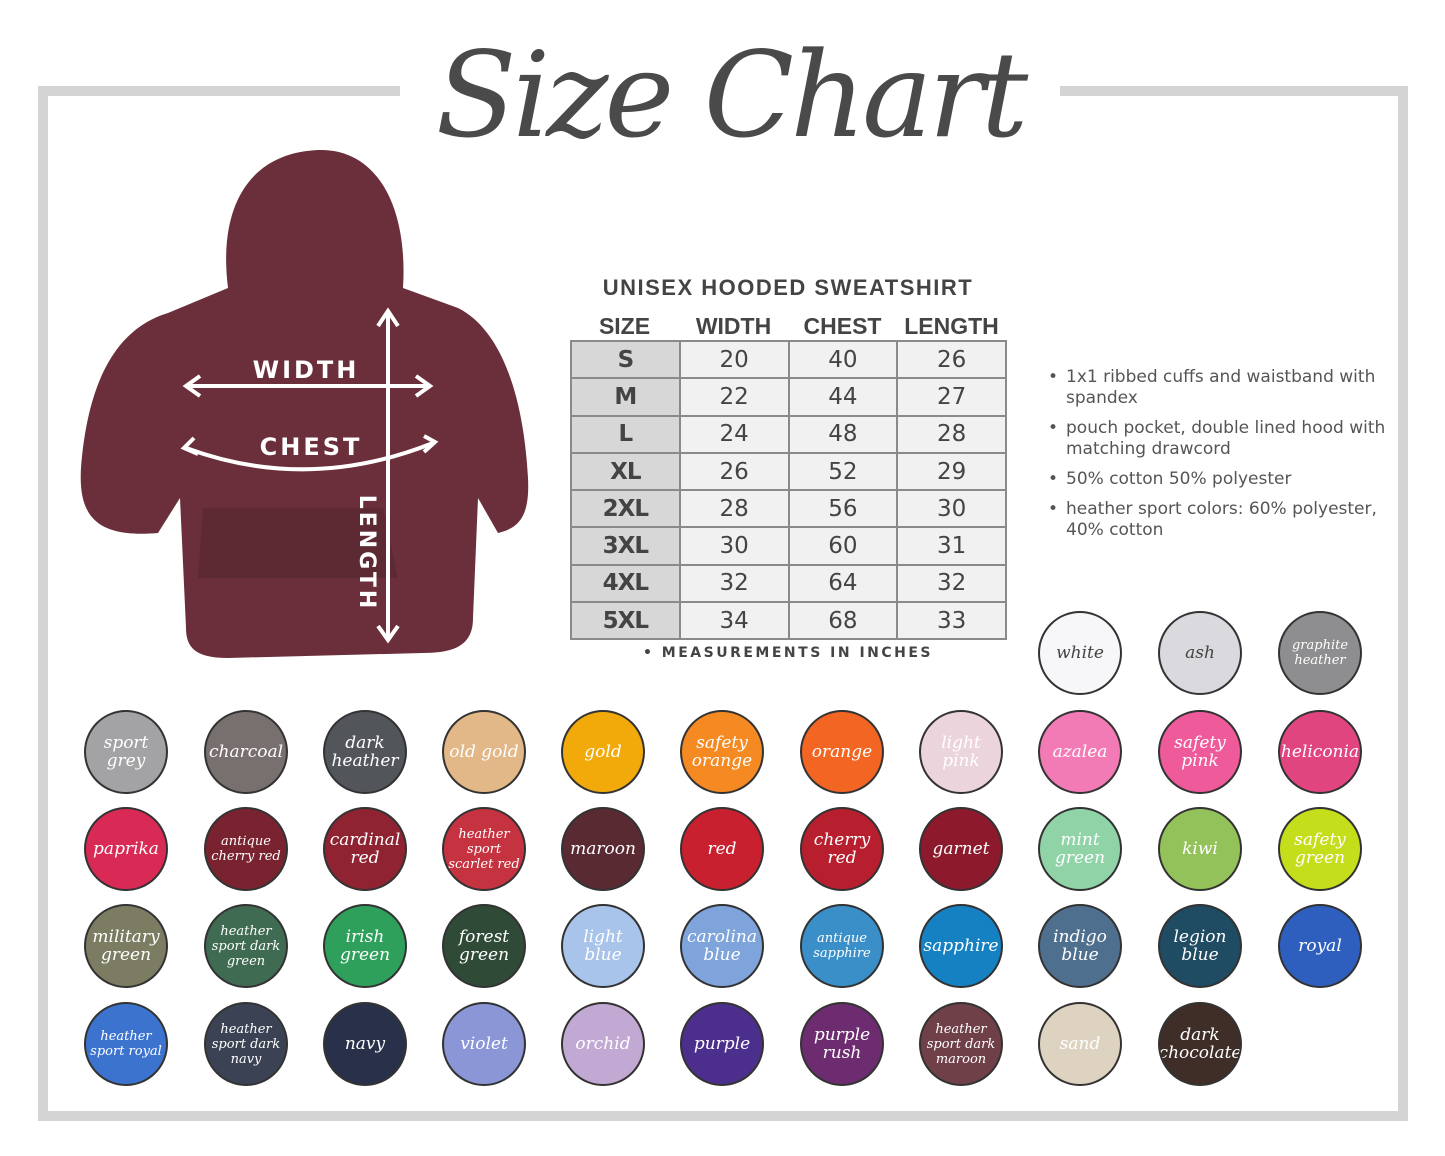  What do you see at coordinates (625, 583) in the screenshot?
I see `size-cell: 4XL` at bounding box center [625, 583].